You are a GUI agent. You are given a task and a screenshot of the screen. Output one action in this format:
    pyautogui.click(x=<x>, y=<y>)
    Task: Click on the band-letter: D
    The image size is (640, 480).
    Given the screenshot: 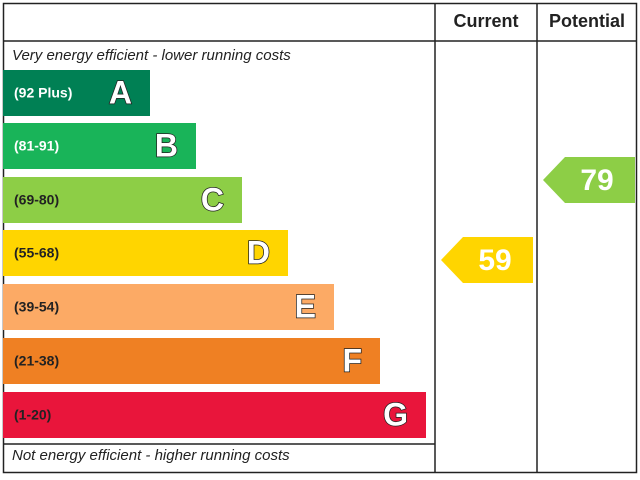 What is the action you would take?
    pyautogui.click(x=258, y=252)
    